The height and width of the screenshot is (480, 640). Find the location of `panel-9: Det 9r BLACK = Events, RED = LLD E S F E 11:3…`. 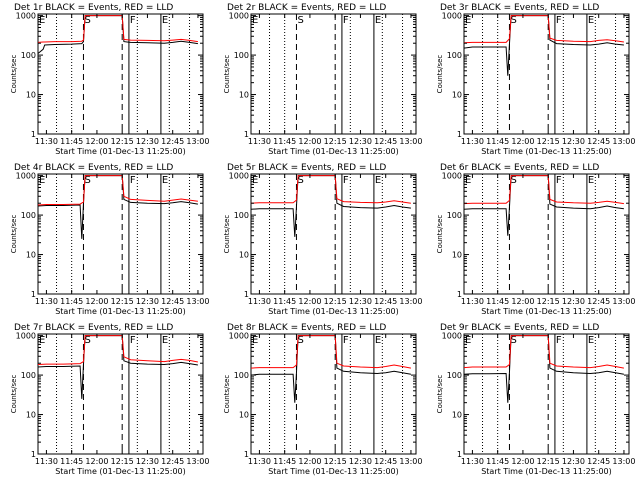

panel-9: Det 9r BLACK = Events, RED = LLD E S F E 11:3… is located at coordinates (535, 399).